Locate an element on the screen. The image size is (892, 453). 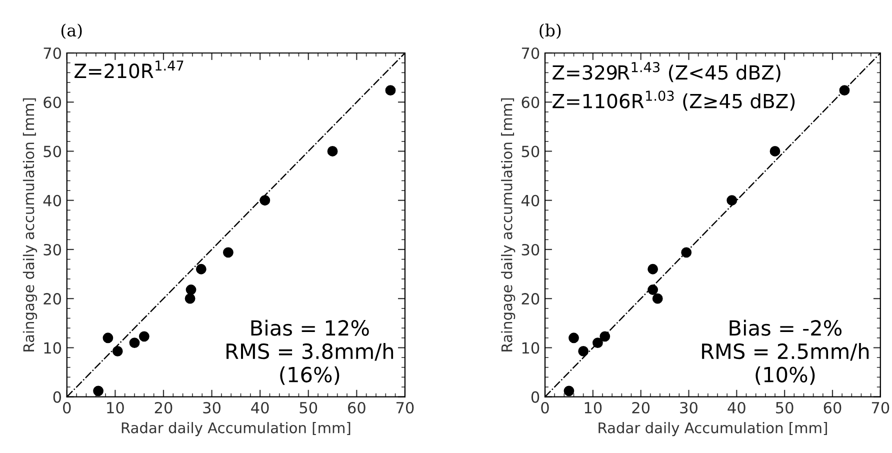
text: Z=329R$^{1.43}$ (Z<45 dBZ) Z=1106R$^{1.03}$ (Z≥45 dBZ) is located at coordinates (673, 86).